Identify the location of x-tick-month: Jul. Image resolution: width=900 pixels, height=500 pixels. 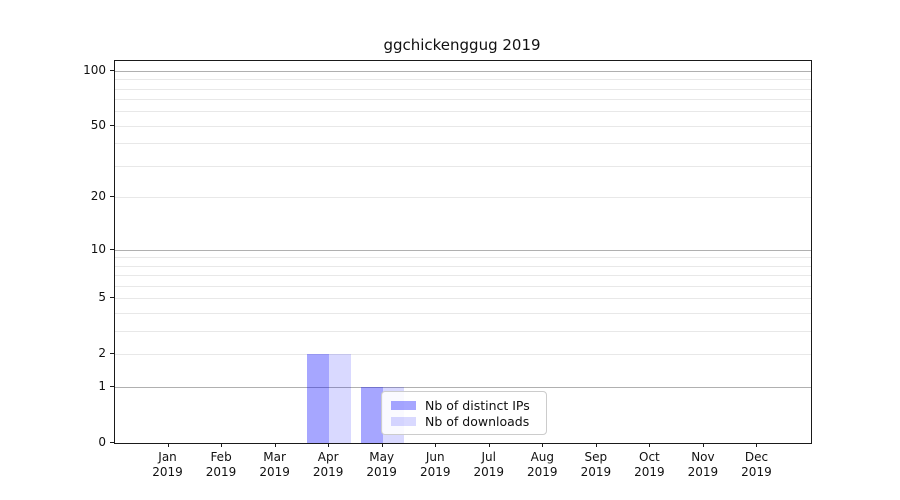
(488, 457).